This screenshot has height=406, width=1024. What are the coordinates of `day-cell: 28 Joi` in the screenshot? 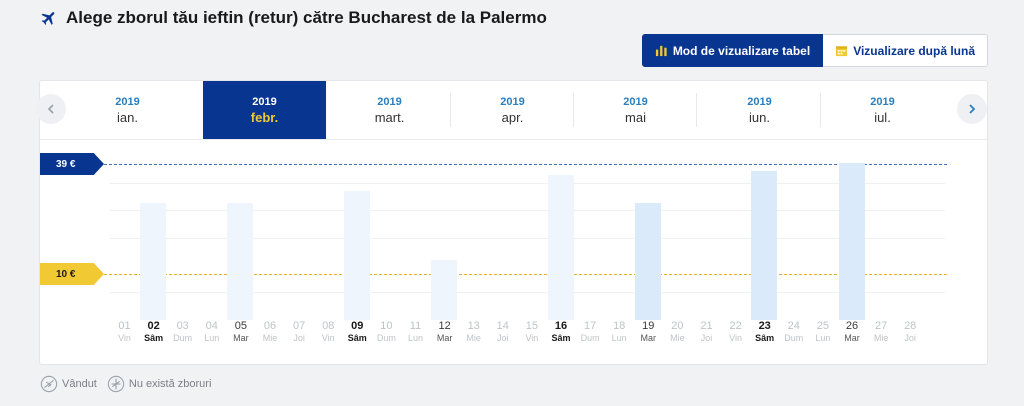 It's located at (910, 331).